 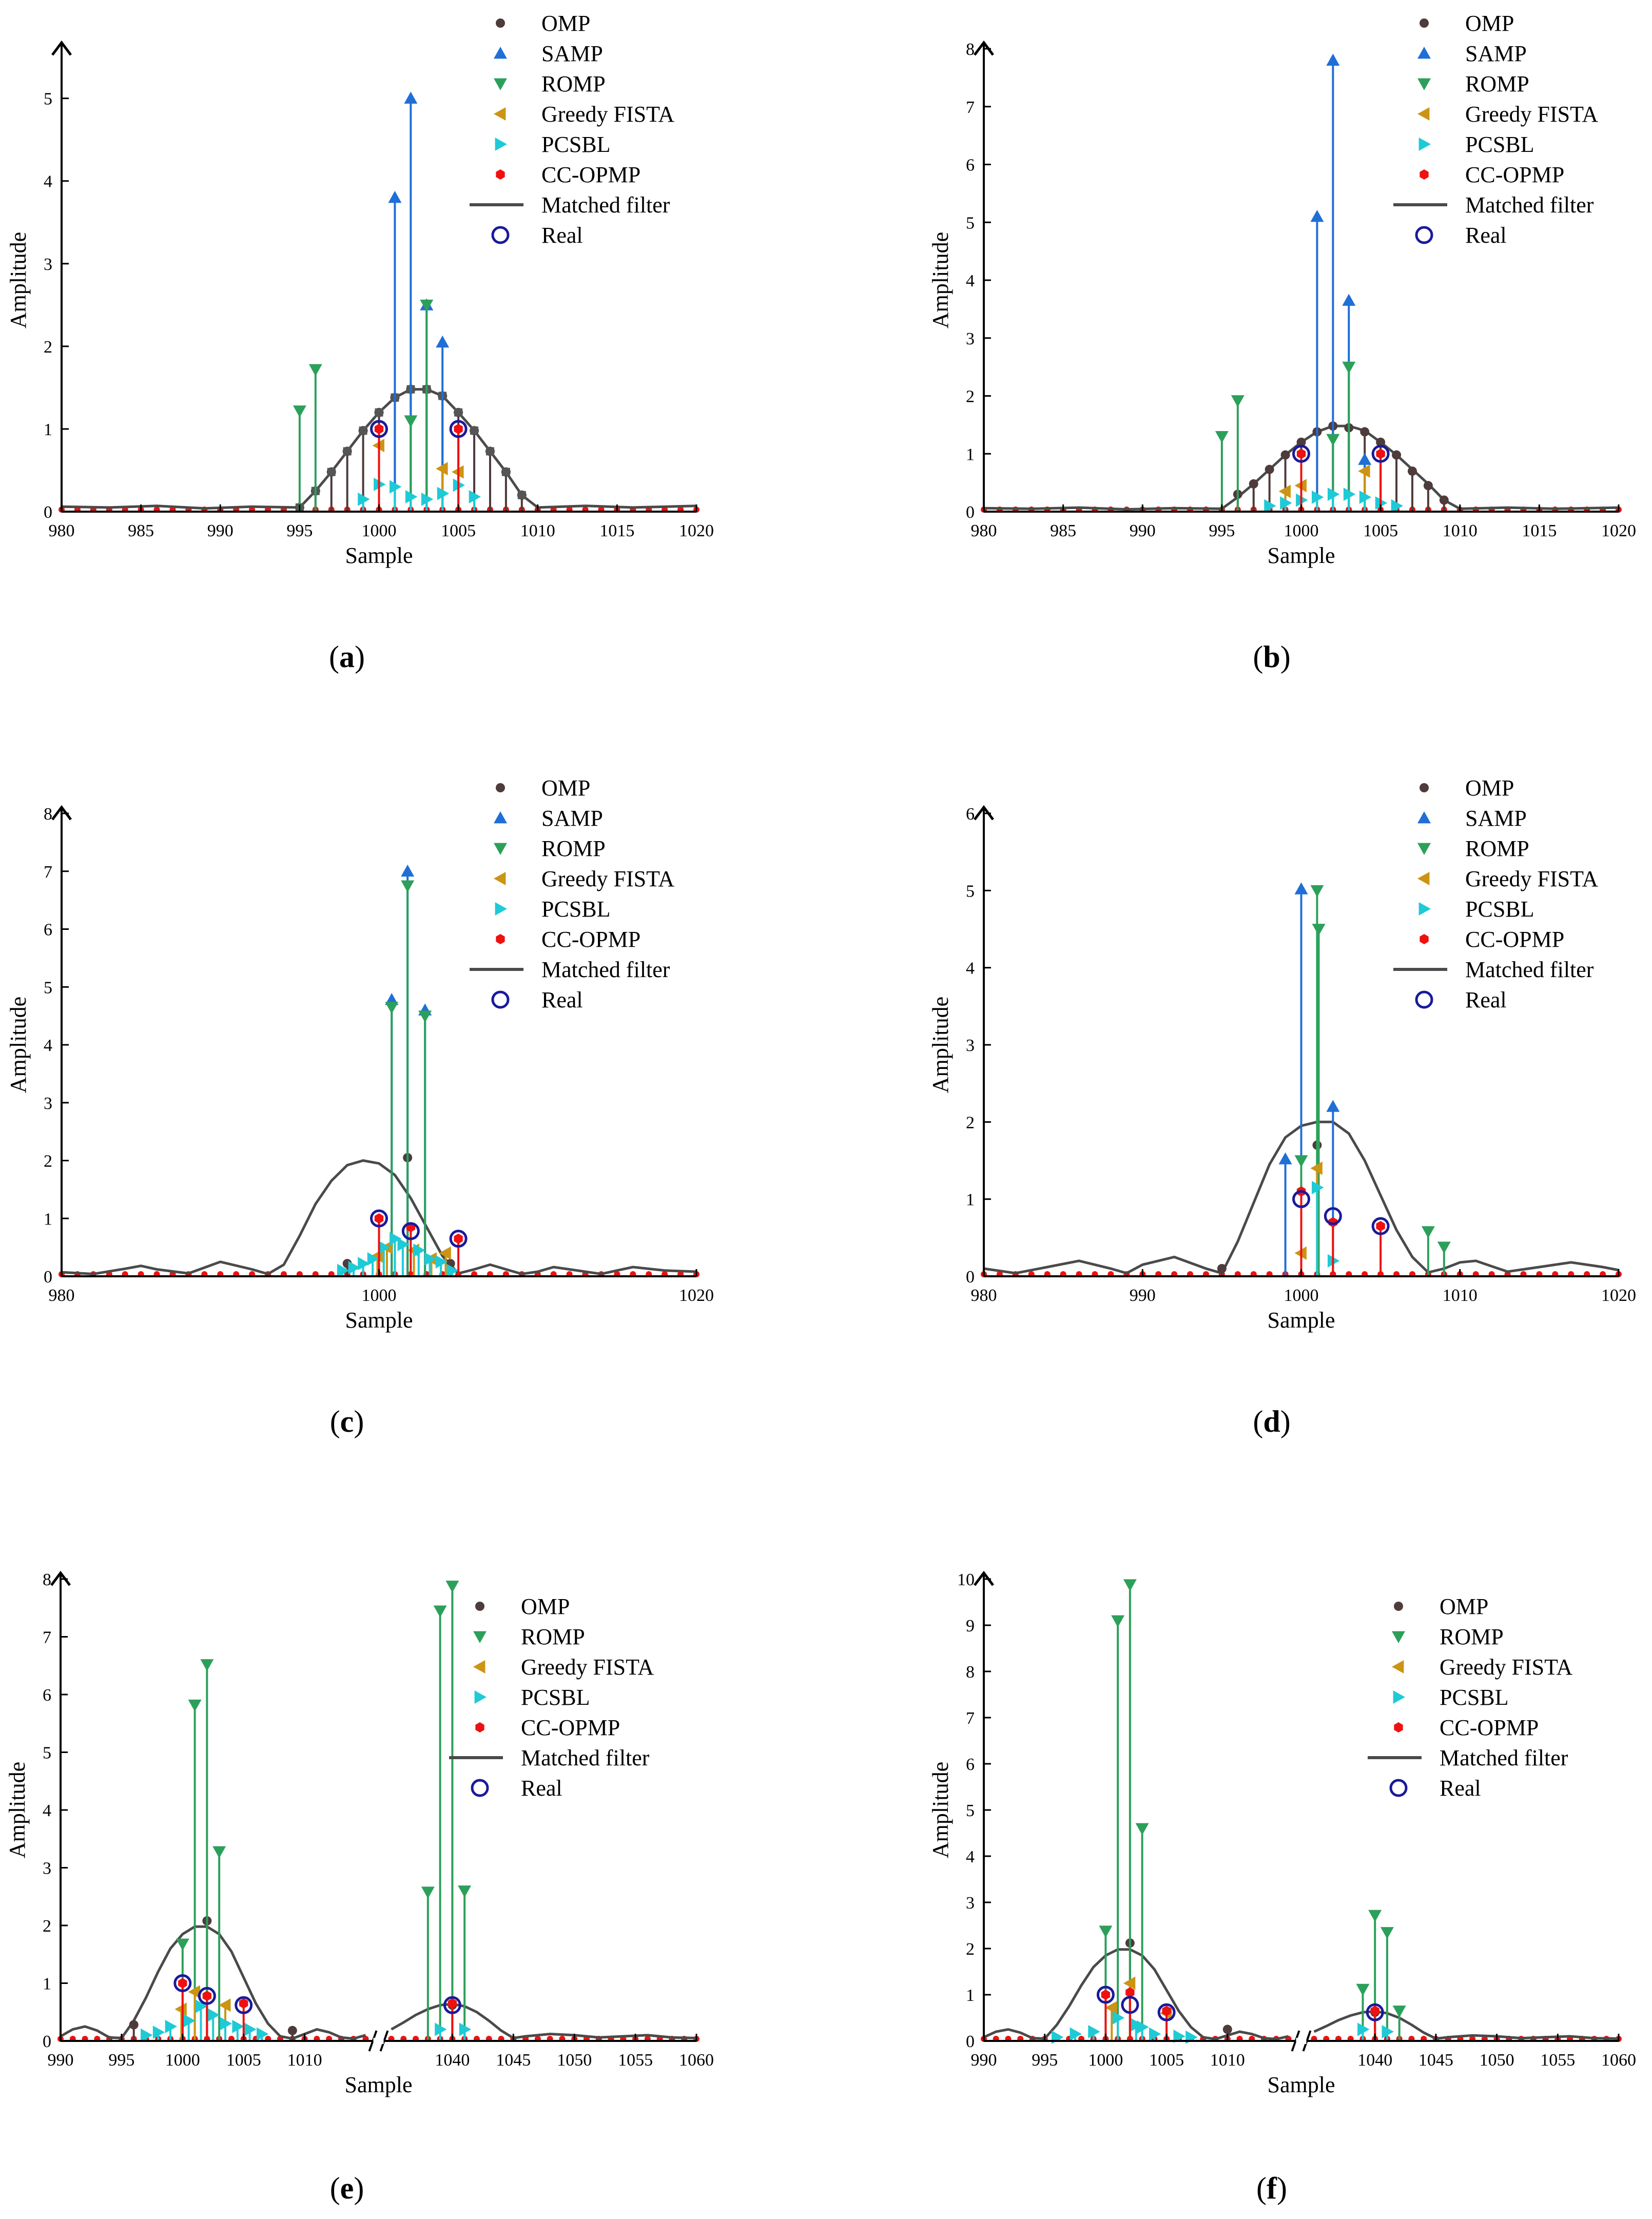 What do you see at coordinates (1460, 1295) in the screenshot?
I see `x-tick-label: 1010` at bounding box center [1460, 1295].